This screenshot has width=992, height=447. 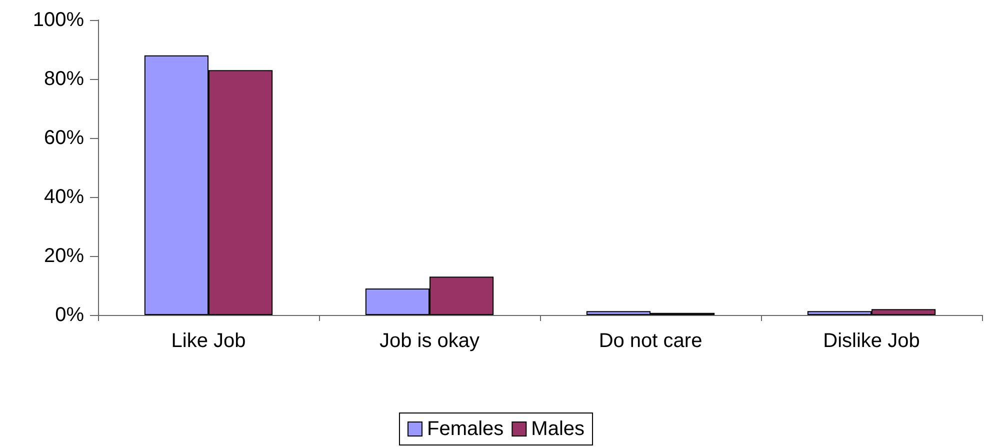 I want to click on y-tick-label: 0%, so click(x=69, y=315).